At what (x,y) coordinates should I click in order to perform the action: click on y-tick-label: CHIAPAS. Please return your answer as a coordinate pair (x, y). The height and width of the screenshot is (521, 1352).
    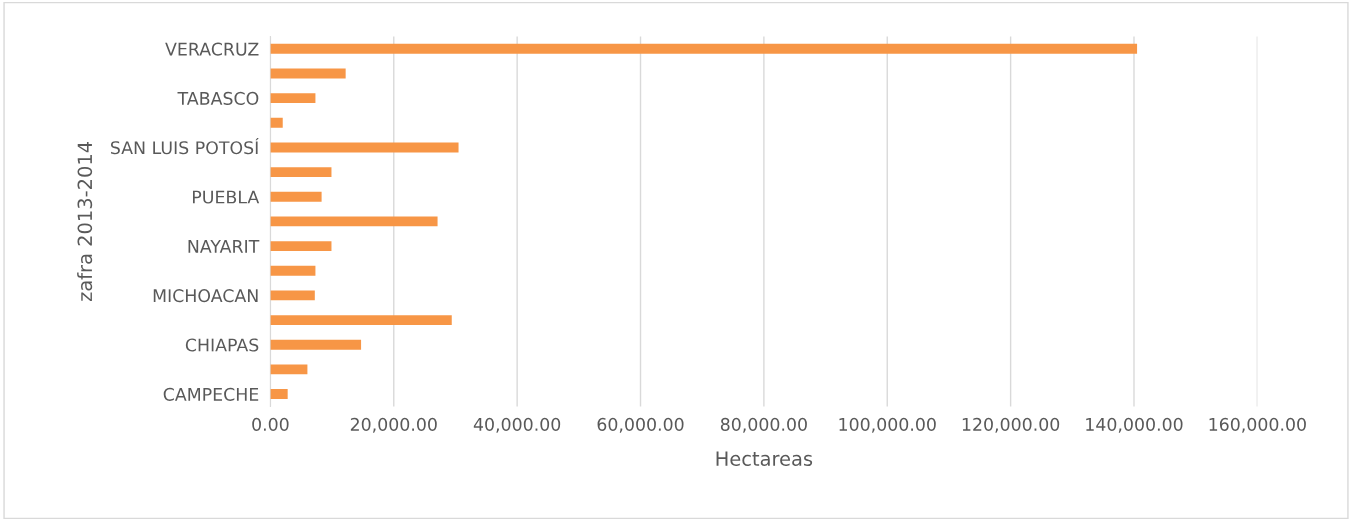
    Looking at the image, I should click on (222, 345).